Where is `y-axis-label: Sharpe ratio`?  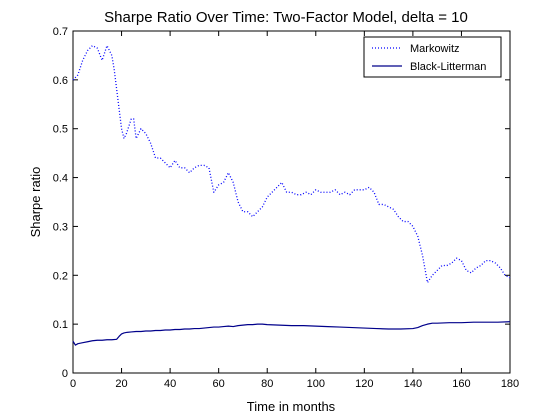
y-axis-label: Sharpe ratio is located at coordinates (35, 202).